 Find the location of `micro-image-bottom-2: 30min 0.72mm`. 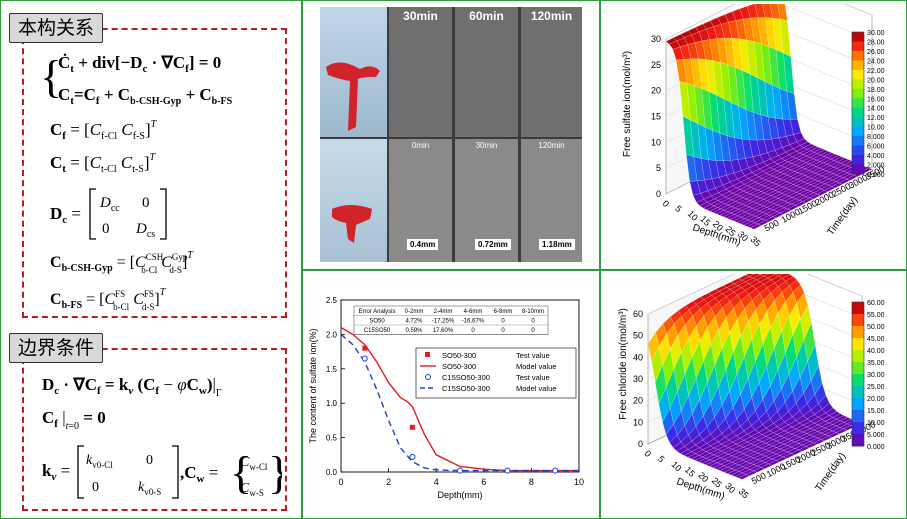

micro-image-bottom-2: 30min 0.72mm is located at coordinates (486, 200).